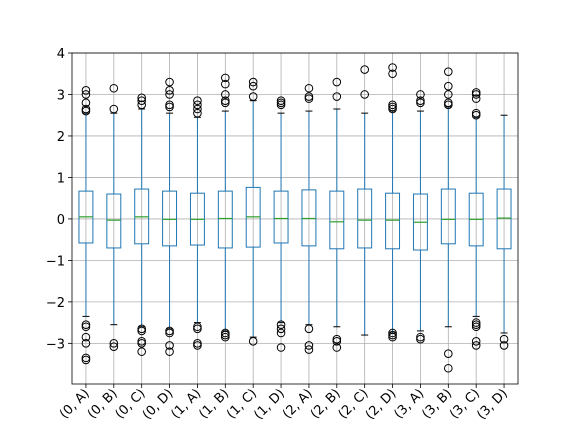 Image resolution: width=576 pixels, height=436 pixels. What do you see at coordinates (381, 404) in the screenshot?
I see `x-tick-label: (2, D)` at bounding box center [381, 404].